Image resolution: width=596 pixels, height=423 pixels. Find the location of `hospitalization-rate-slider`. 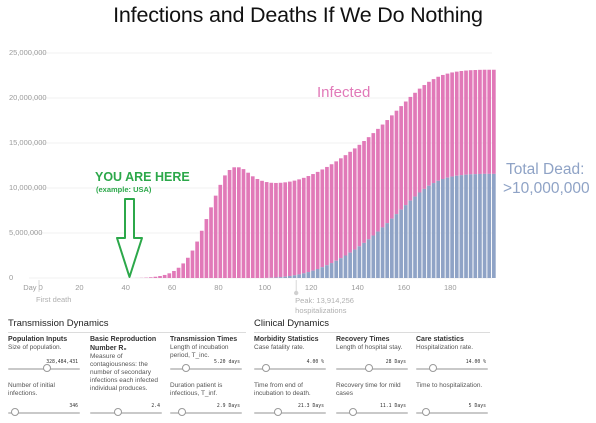

hospitalization-rate-slider is located at coordinates (452, 369).